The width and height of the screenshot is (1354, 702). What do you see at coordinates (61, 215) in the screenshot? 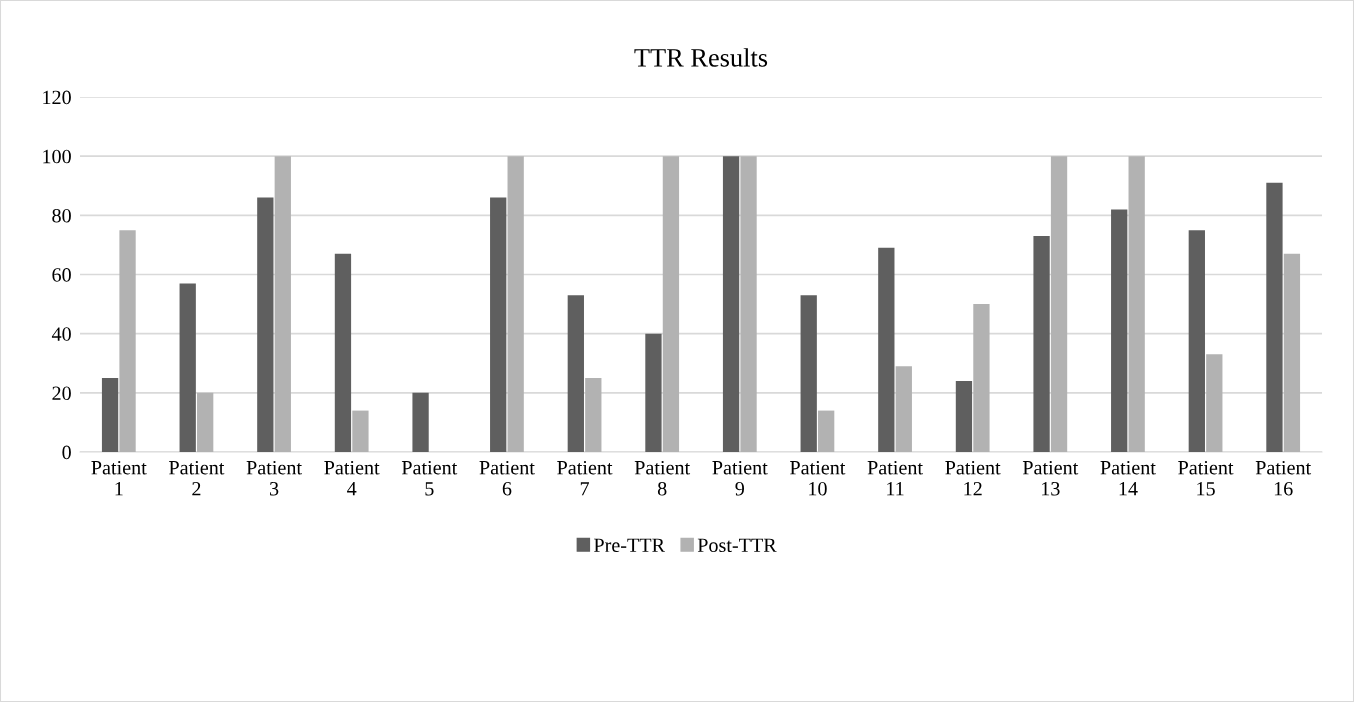
I see `y-tick-label: 80` at bounding box center [61, 215].